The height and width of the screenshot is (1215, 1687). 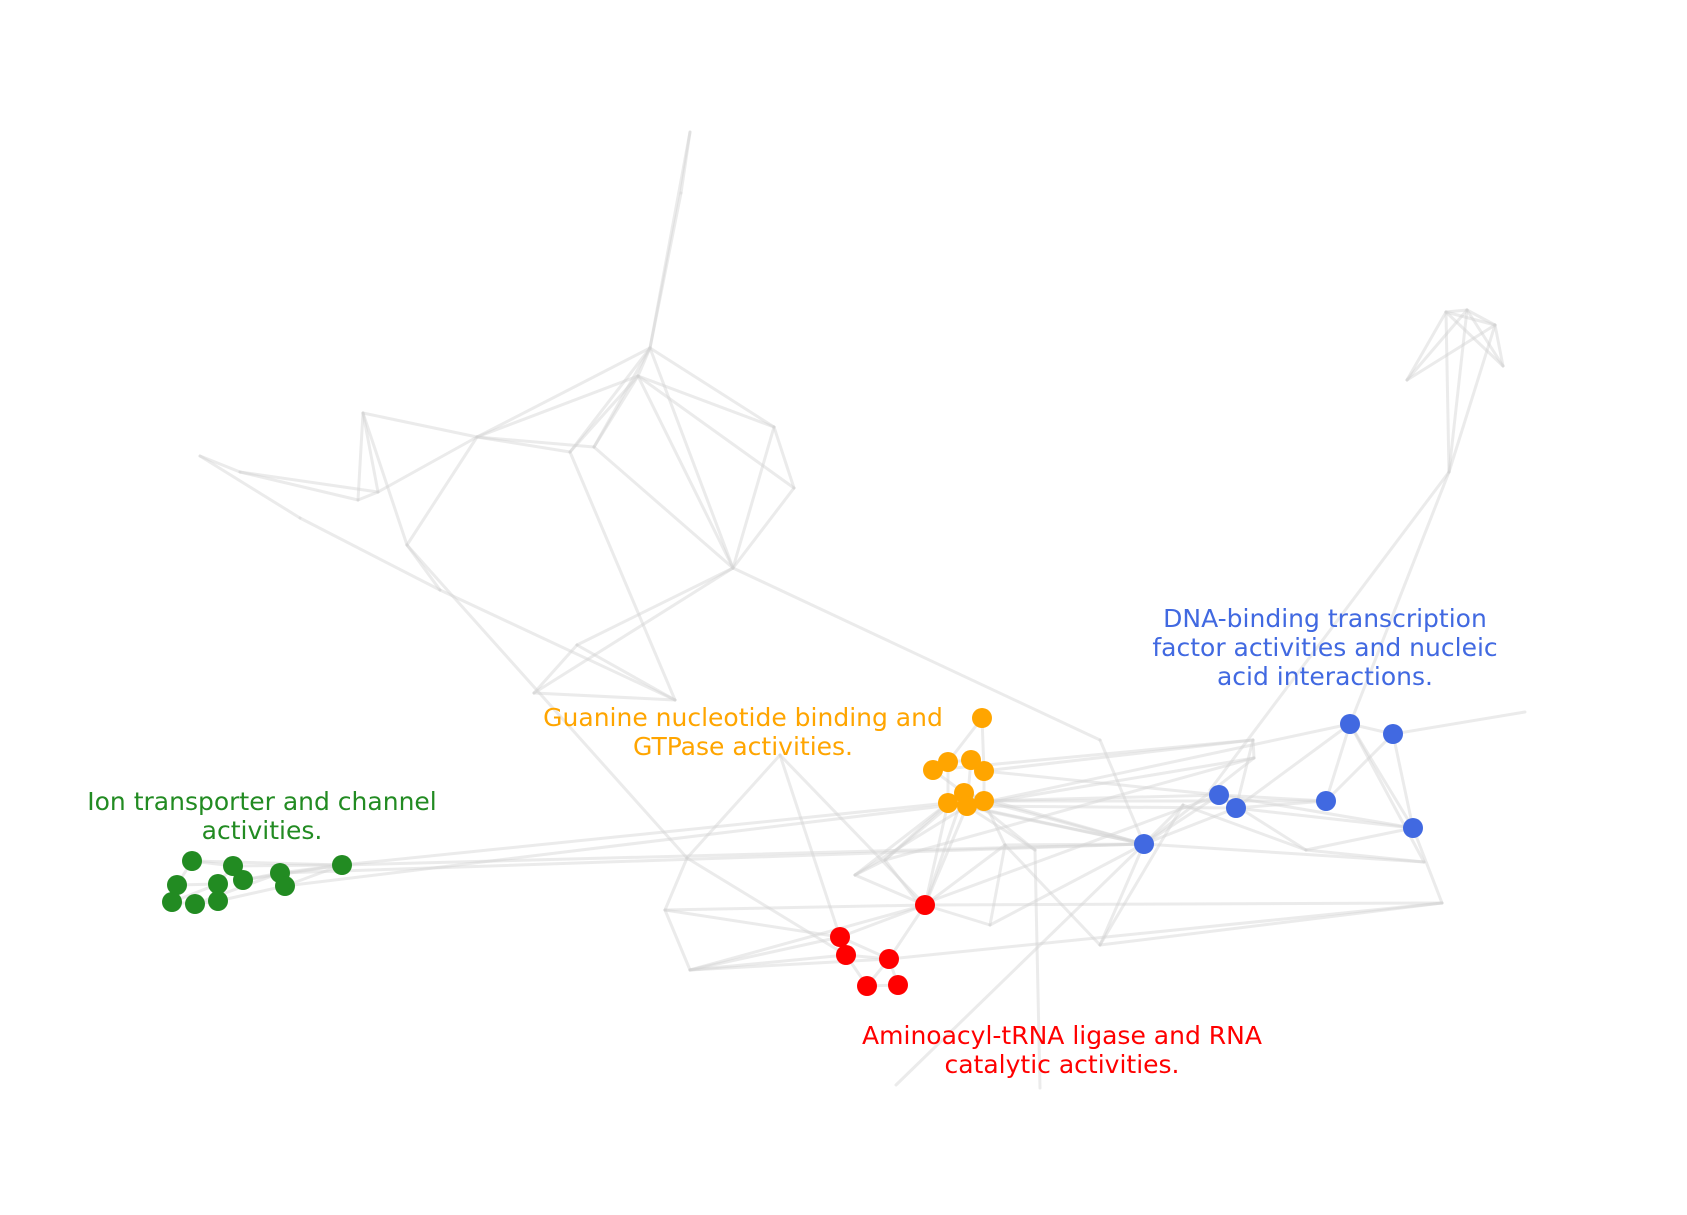 I want to click on edge-ai-ae, so click(x=1271, y=924).